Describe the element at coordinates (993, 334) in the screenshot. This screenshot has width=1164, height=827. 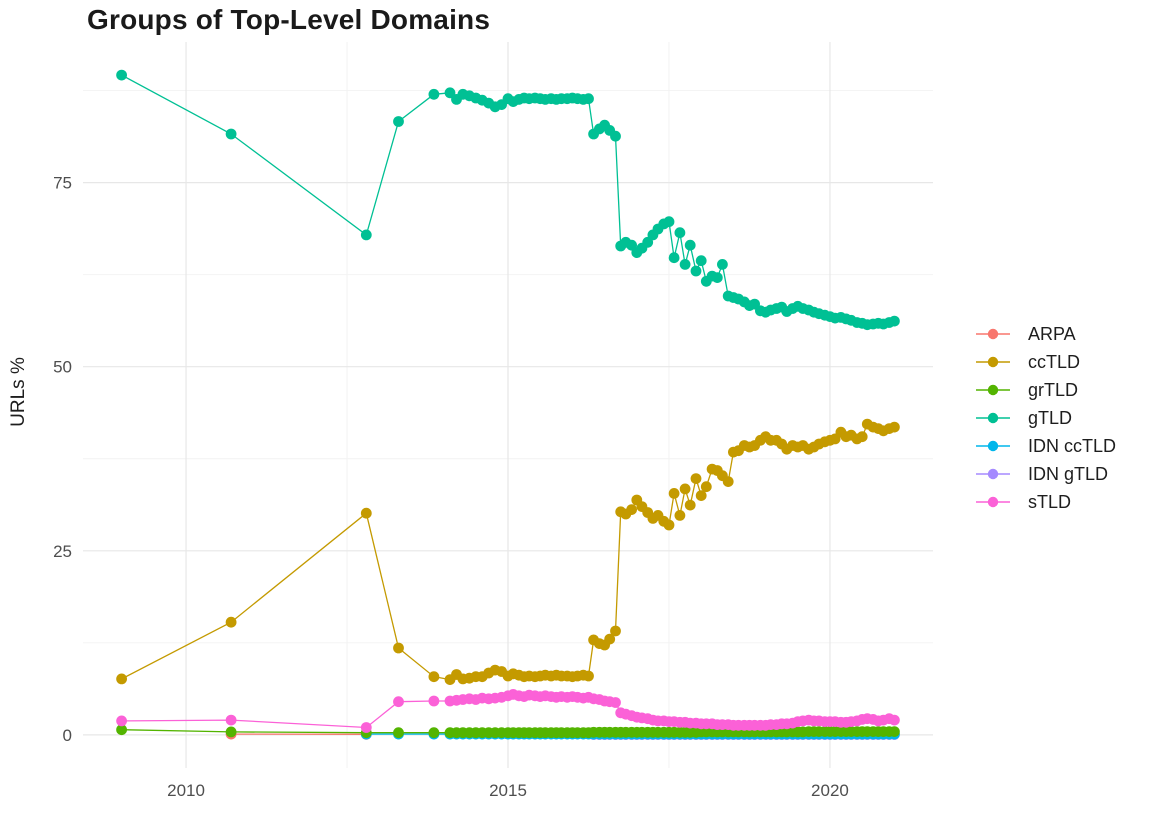
I see `legend-key-arpa` at that location.